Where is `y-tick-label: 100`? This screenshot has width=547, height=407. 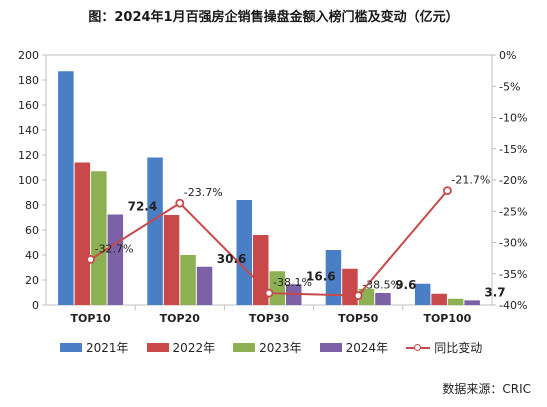 y-tick-label: 100 is located at coordinates (28, 180).